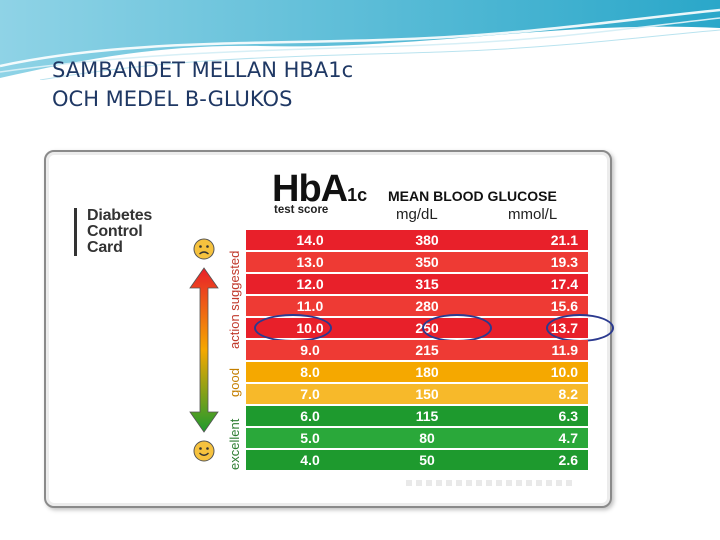 Image resolution: width=720 pixels, height=540 pixels. Describe the element at coordinates (301, 210) in the screenshot. I see `test-score-label: test score` at that location.